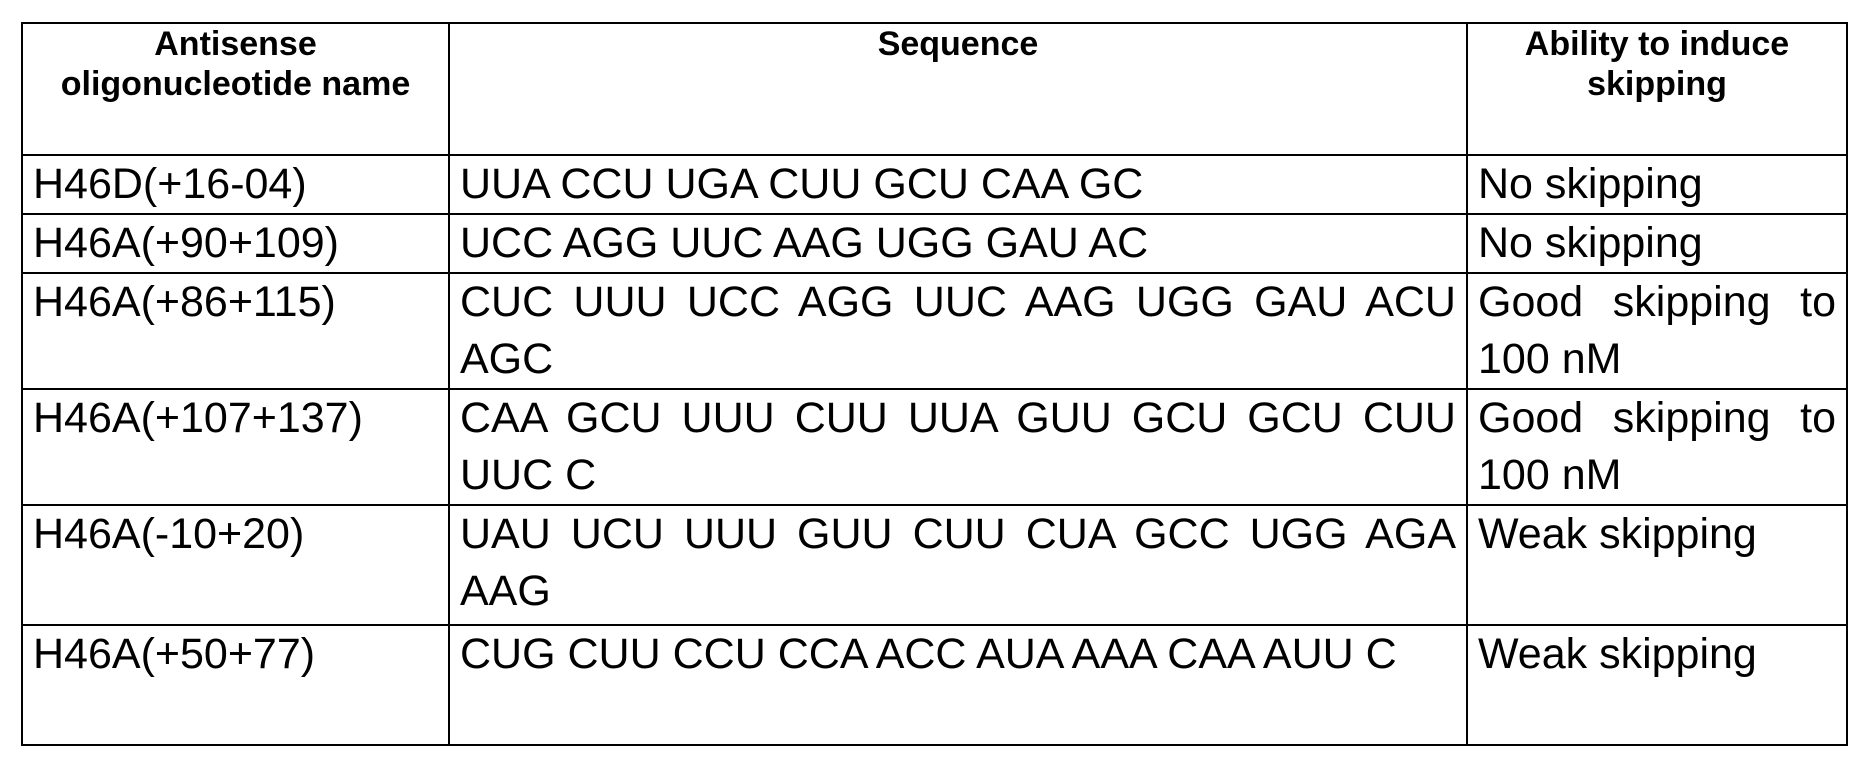  Describe the element at coordinates (235, 331) in the screenshot. I see `oligo-name: H46A(+86+115)` at that location.